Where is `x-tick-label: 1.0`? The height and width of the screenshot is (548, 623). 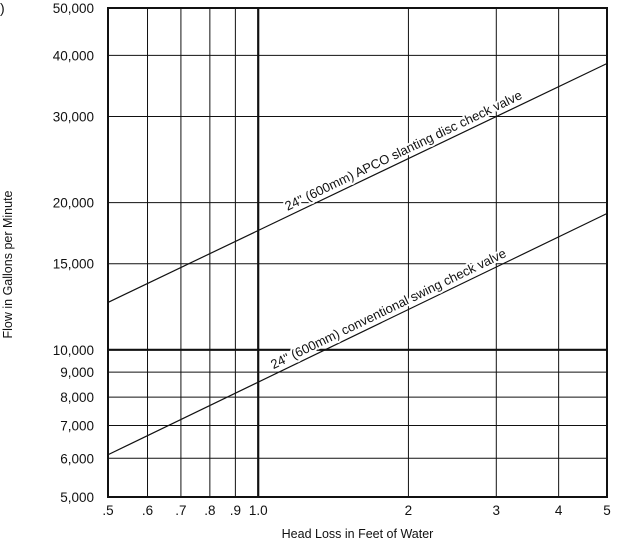 x-tick-label: 1.0 is located at coordinates (258, 510).